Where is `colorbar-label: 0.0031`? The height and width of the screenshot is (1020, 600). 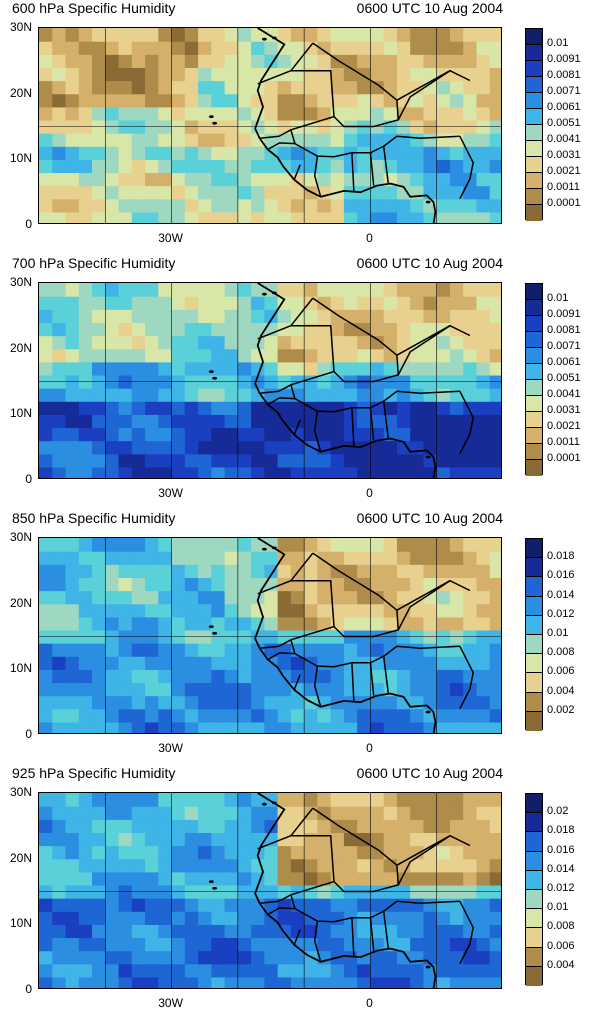
colorbar-label: 0.0031 is located at coordinates (564, 410).